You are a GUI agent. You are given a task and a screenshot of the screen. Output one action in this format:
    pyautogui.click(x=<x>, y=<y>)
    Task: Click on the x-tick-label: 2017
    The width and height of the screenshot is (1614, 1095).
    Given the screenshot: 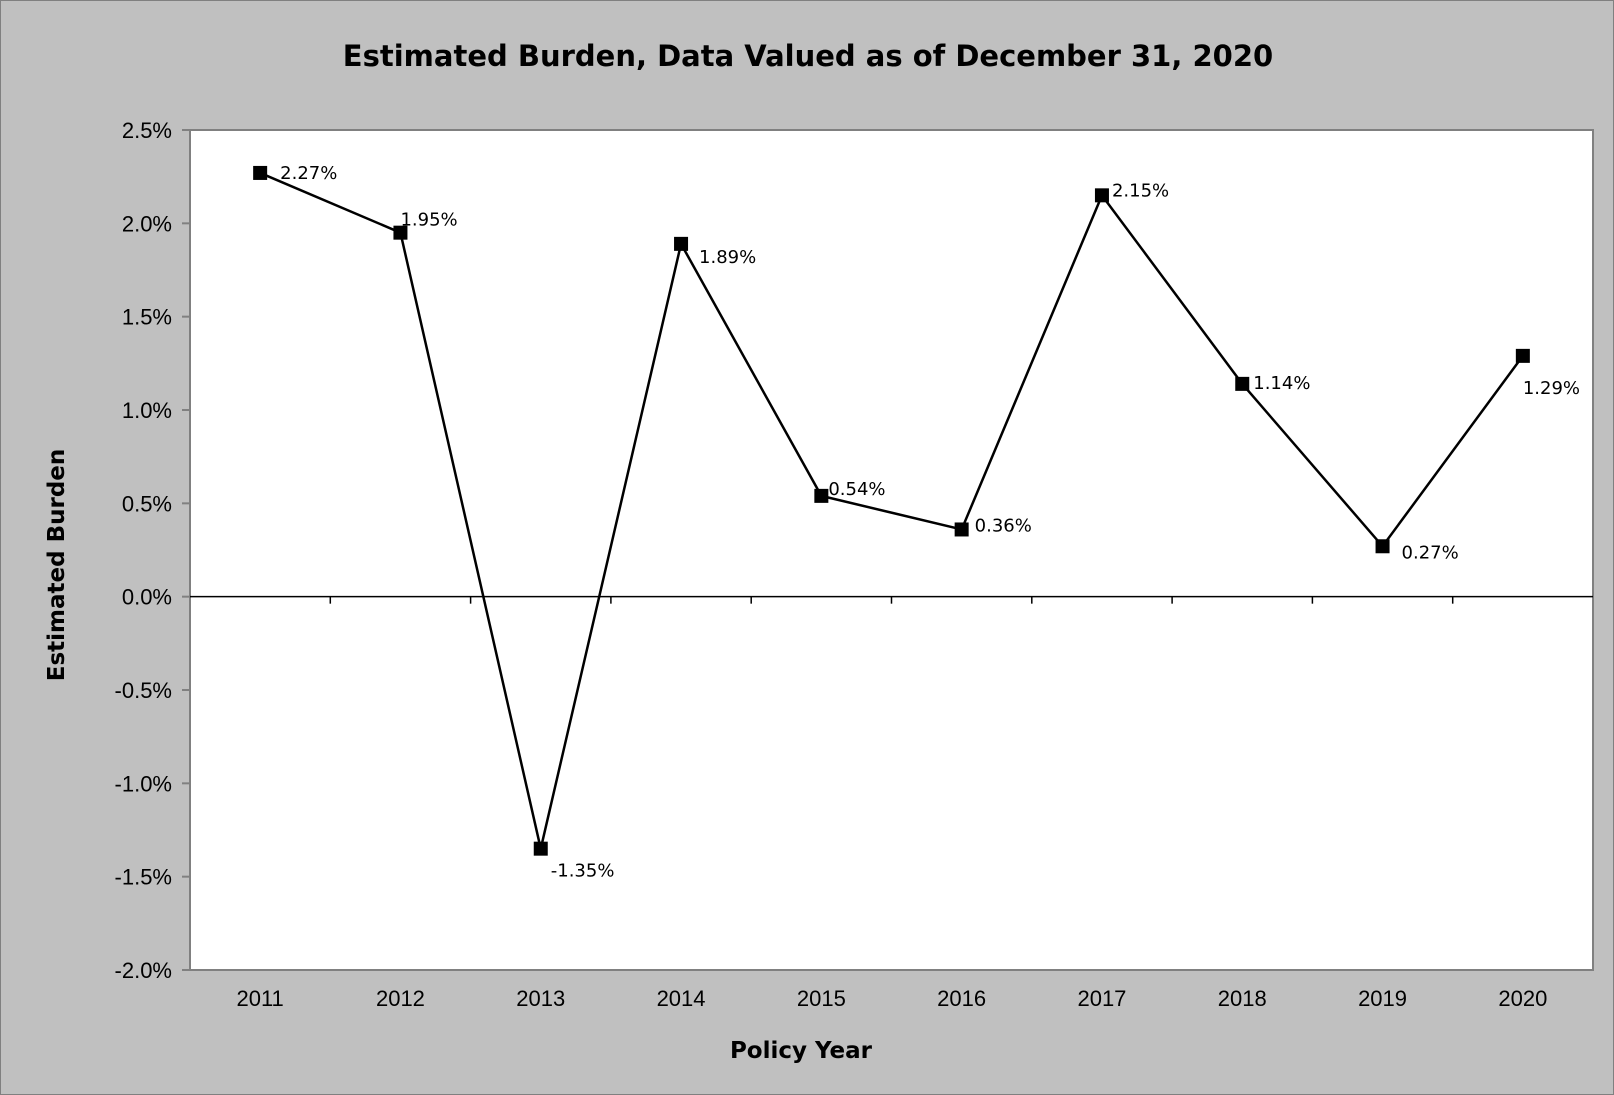 What is the action you would take?
    pyautogui.click(x=1101, y=998)
    